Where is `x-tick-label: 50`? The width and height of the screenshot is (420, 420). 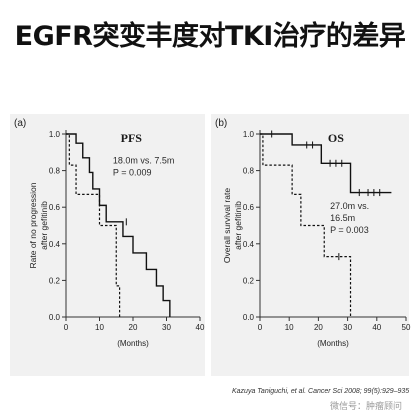
x-tick-label: 50 is located at coordinates (406, 327).